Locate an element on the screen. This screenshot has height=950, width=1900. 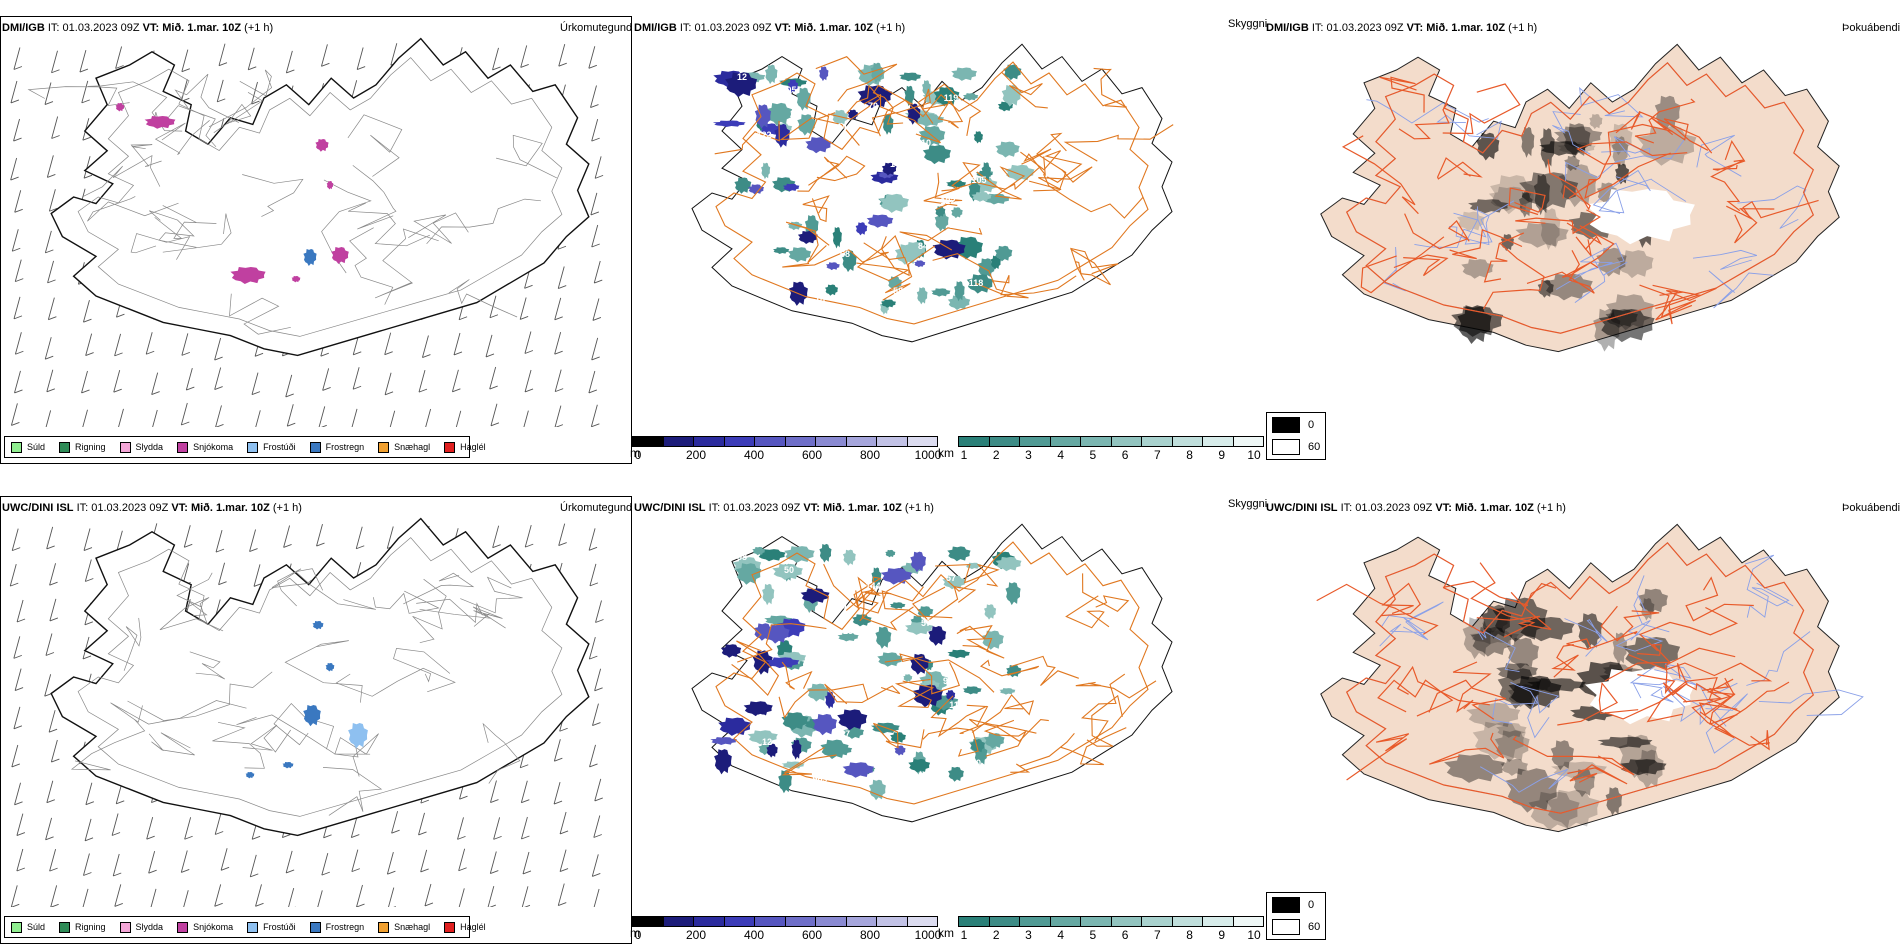
colorbar-tick: 3 is located at coordinates (1028, 455).